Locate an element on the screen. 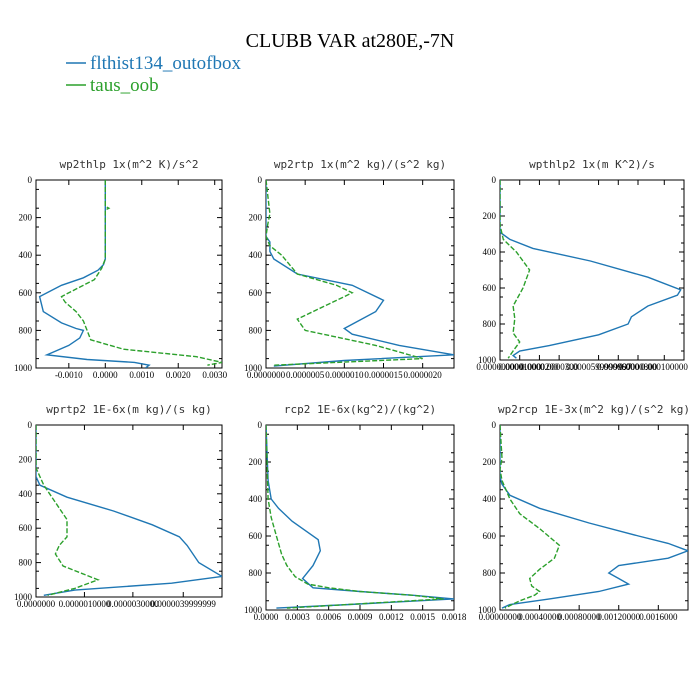 This screenshot has height=700, width=700. x-tick-label: 0.0000015 is located at coordinates (383, 375).